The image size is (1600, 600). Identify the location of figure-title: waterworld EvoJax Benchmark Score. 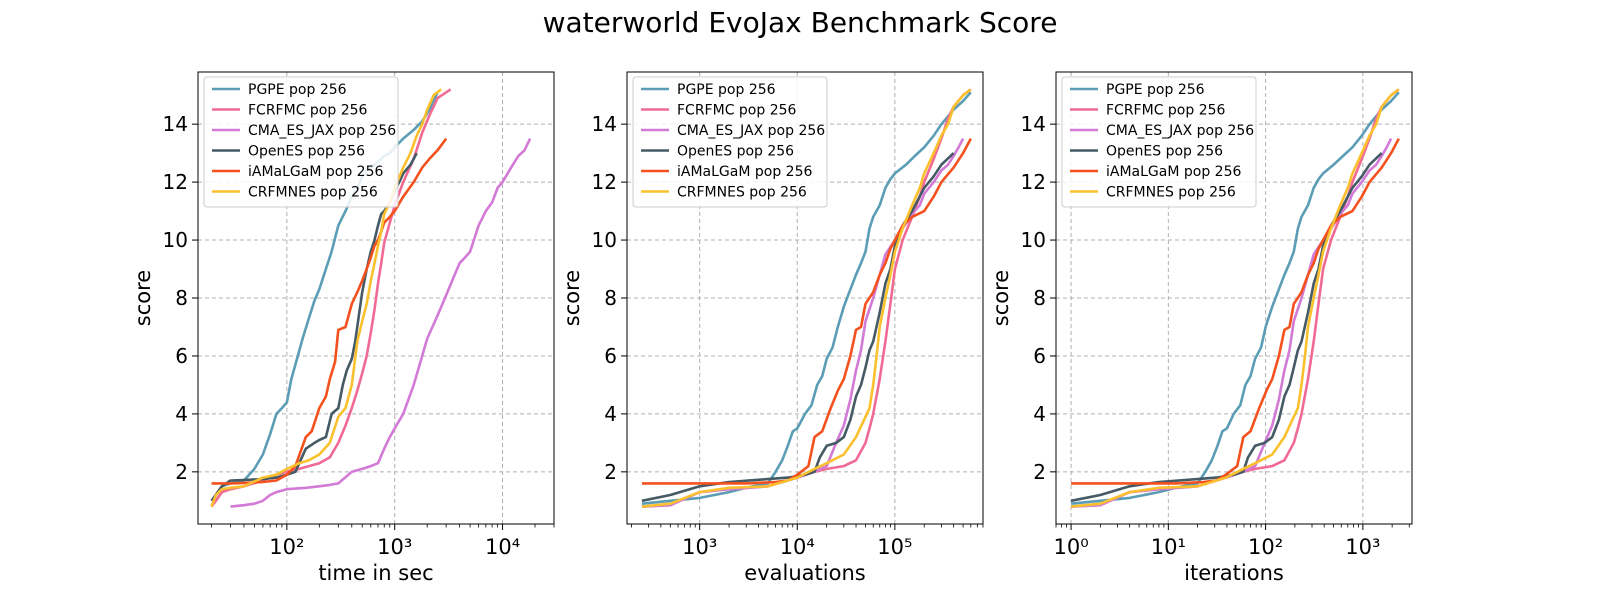
(800, 22).